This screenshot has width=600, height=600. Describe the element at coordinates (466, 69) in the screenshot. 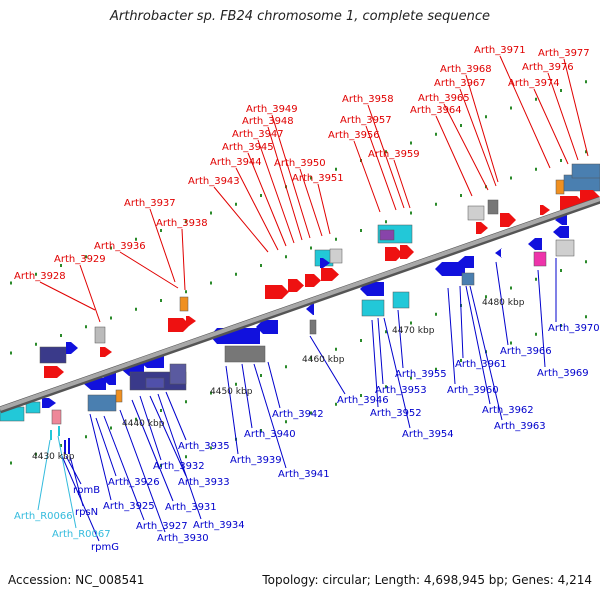

I see `gene-label: Arth_3968` at that location.